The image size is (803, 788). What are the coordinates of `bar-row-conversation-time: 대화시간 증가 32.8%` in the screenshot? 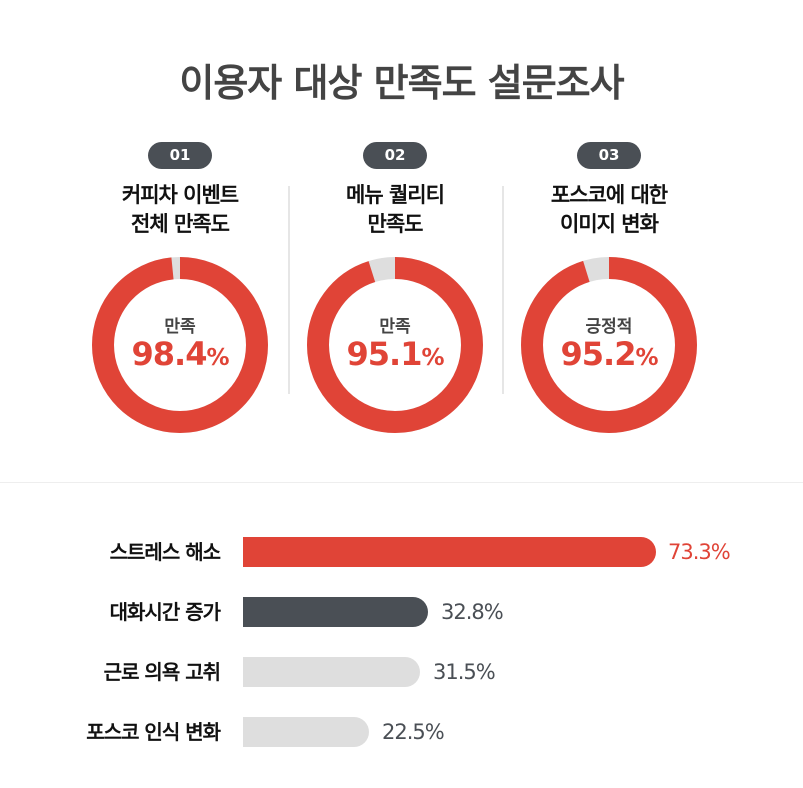 It's located at (401, 612).